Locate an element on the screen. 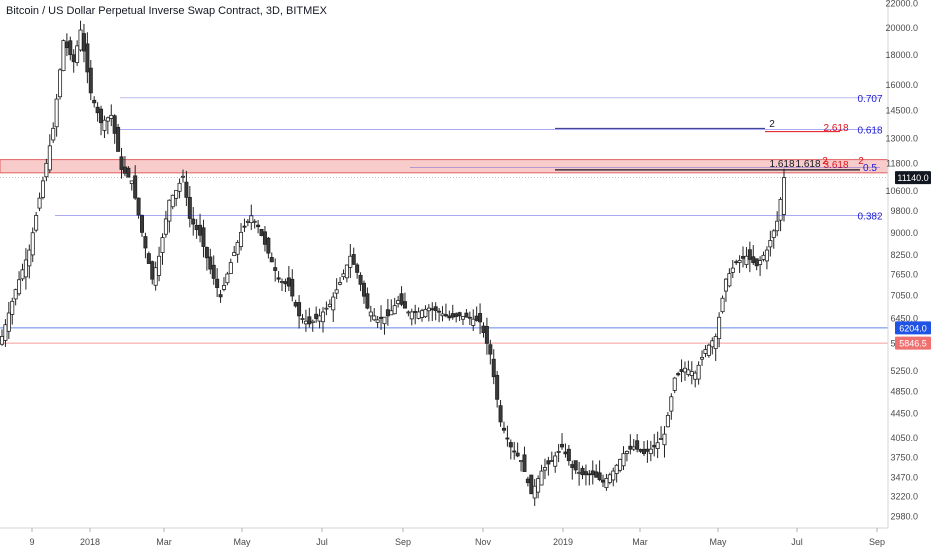  extension-label-6: 2 is located at coordinates (861, 161).